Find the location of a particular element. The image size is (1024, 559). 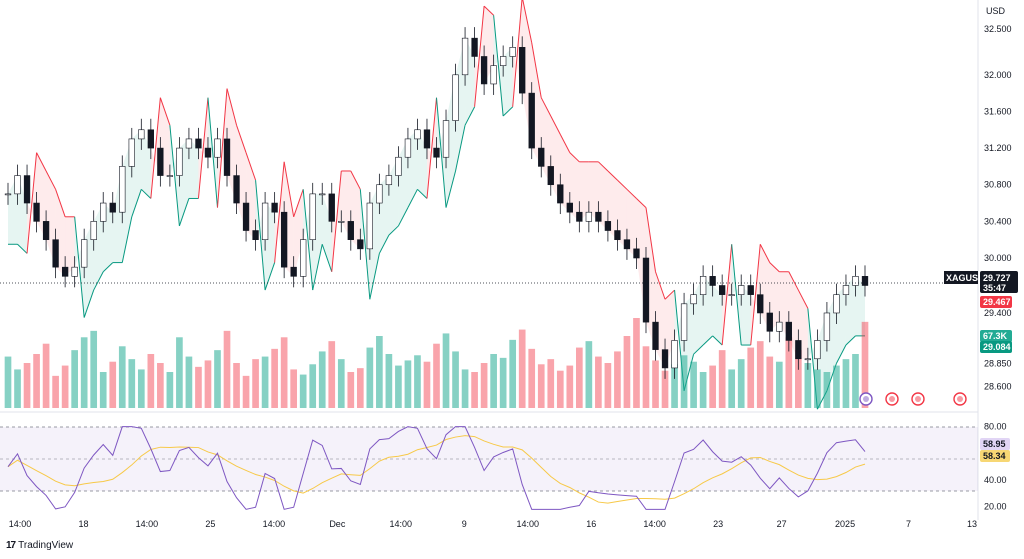

svg-text: 29.467 is located at coordinates (997, 302).